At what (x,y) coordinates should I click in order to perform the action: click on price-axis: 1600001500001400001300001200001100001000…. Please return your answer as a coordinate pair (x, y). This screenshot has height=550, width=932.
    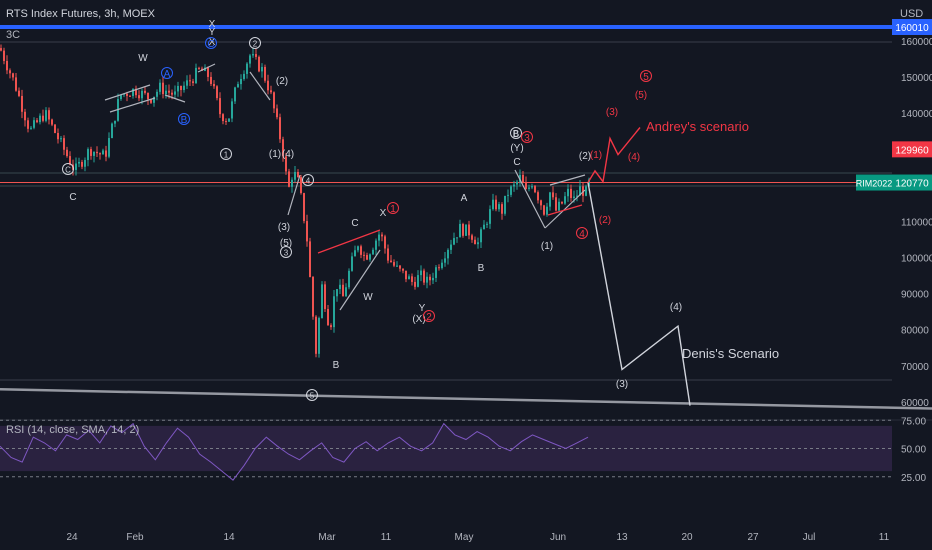
    Looking at the image, I should click on (894, 251).